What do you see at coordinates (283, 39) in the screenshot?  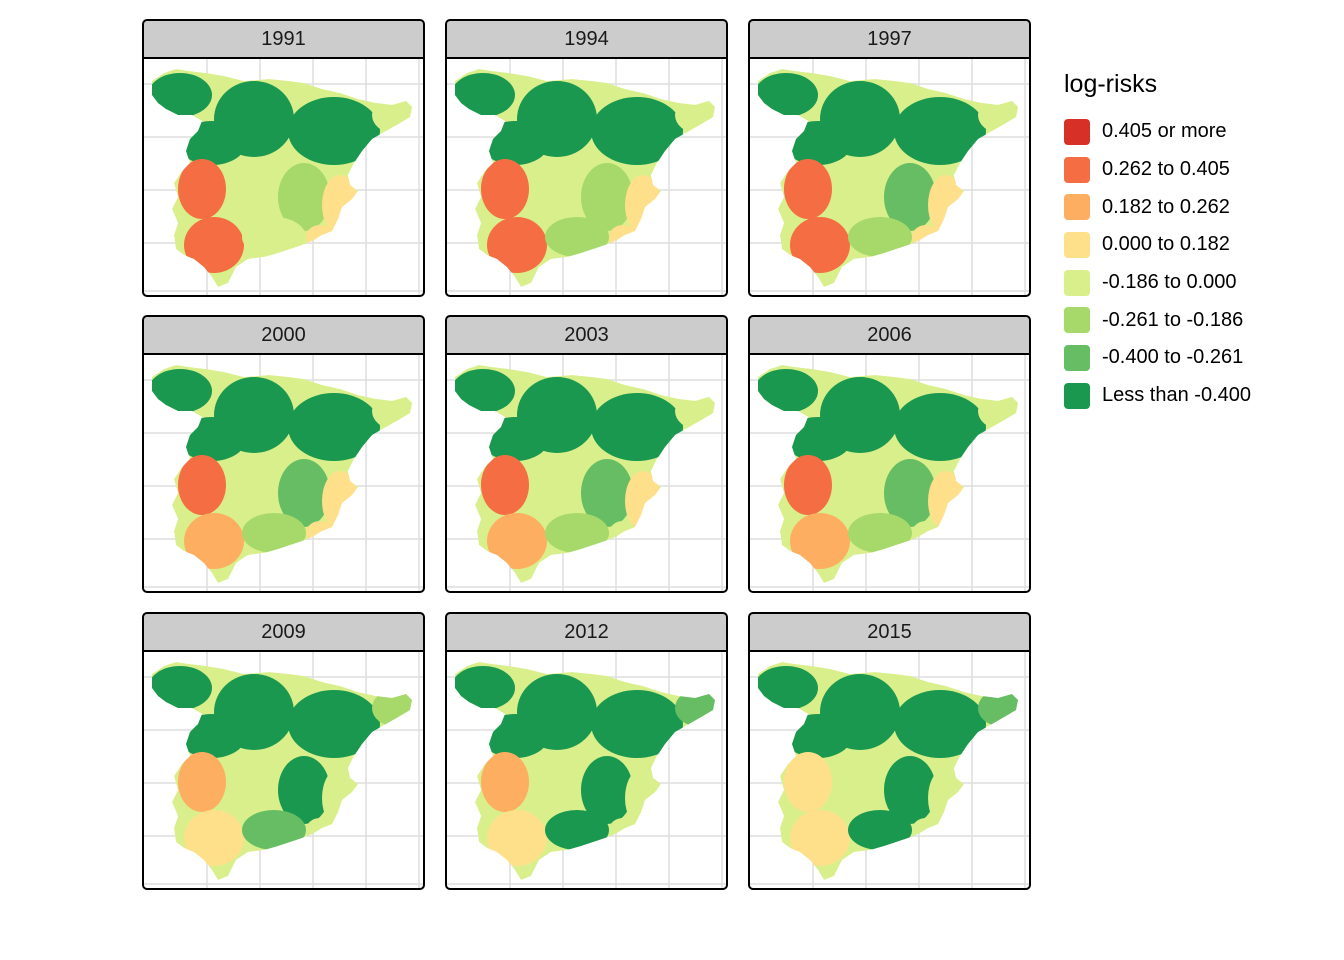 I see `facet-strip-label: 1991` at bounding box center [283, 39].